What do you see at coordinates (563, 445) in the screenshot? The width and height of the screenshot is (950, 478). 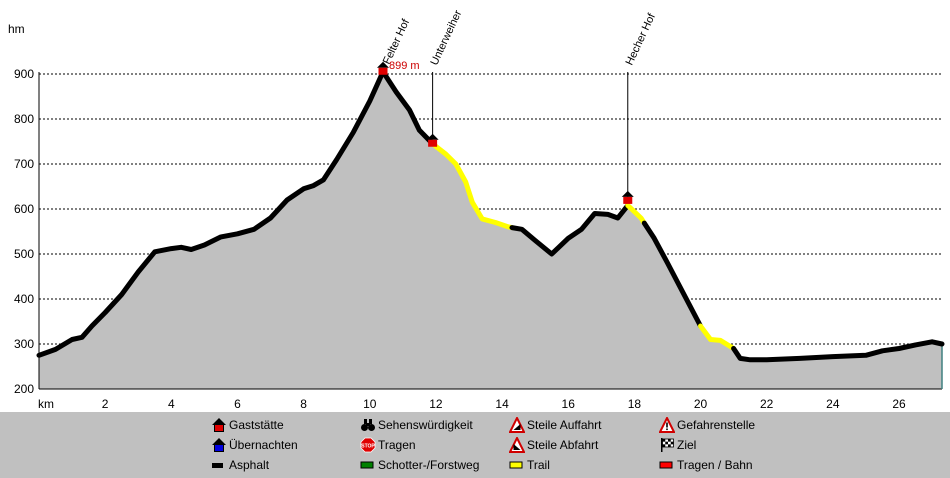 I see `legend-label: Steile Abfahrt` at bounding box center [563, 445].